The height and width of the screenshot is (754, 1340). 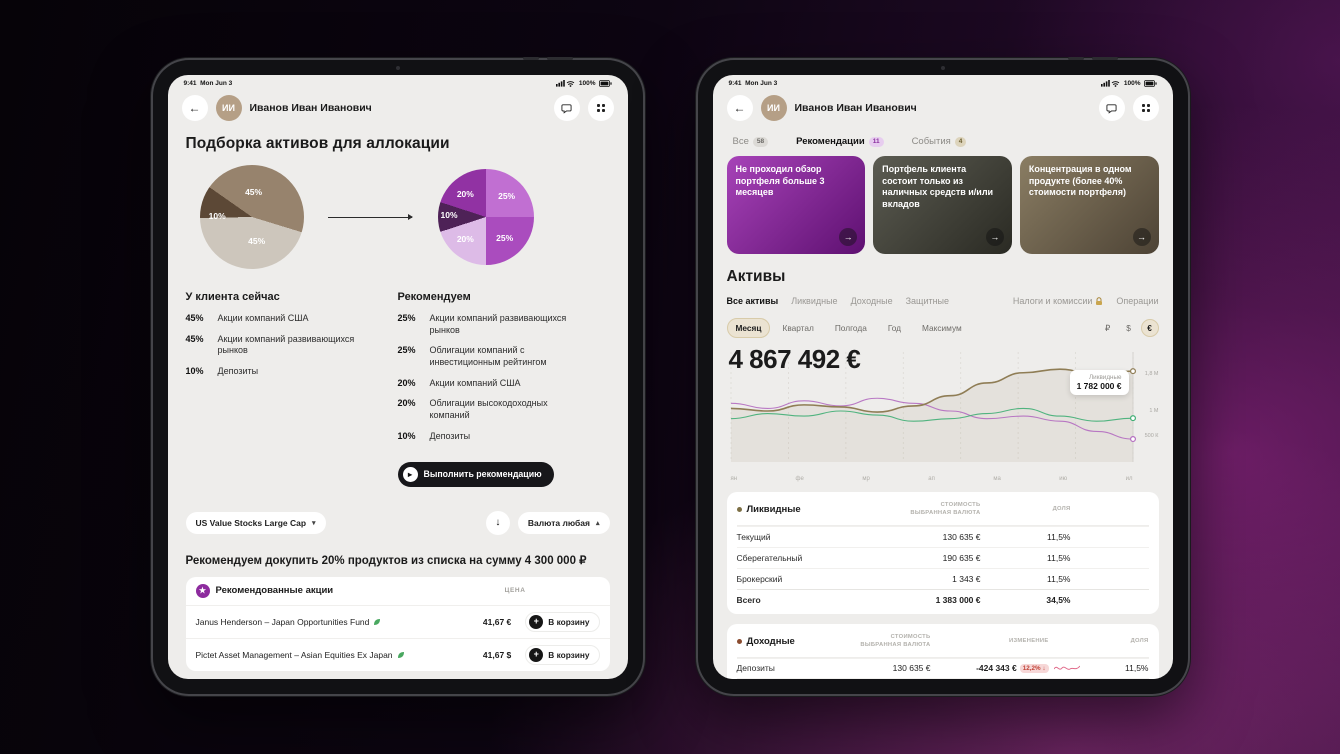 I want to click on x-axis-labels: ян фе мр ап ма ию ил, so click(x=931, y=479).